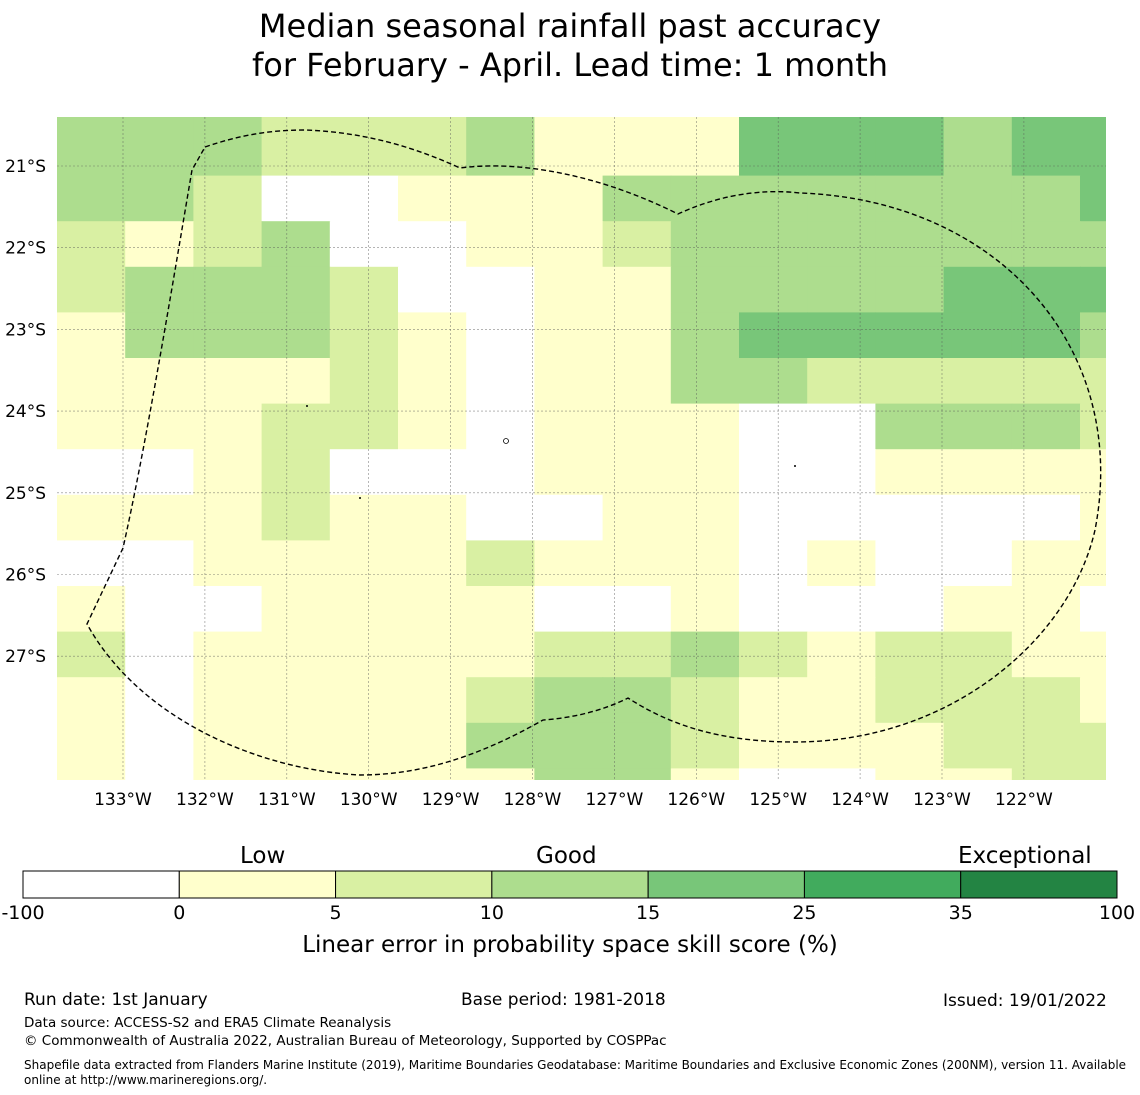 The image size is (1140, 1095). What do you see at coordinates (696, 800) in the screenshot?
I see `longitude-label: 126°W` at bounding box center [696, 800].